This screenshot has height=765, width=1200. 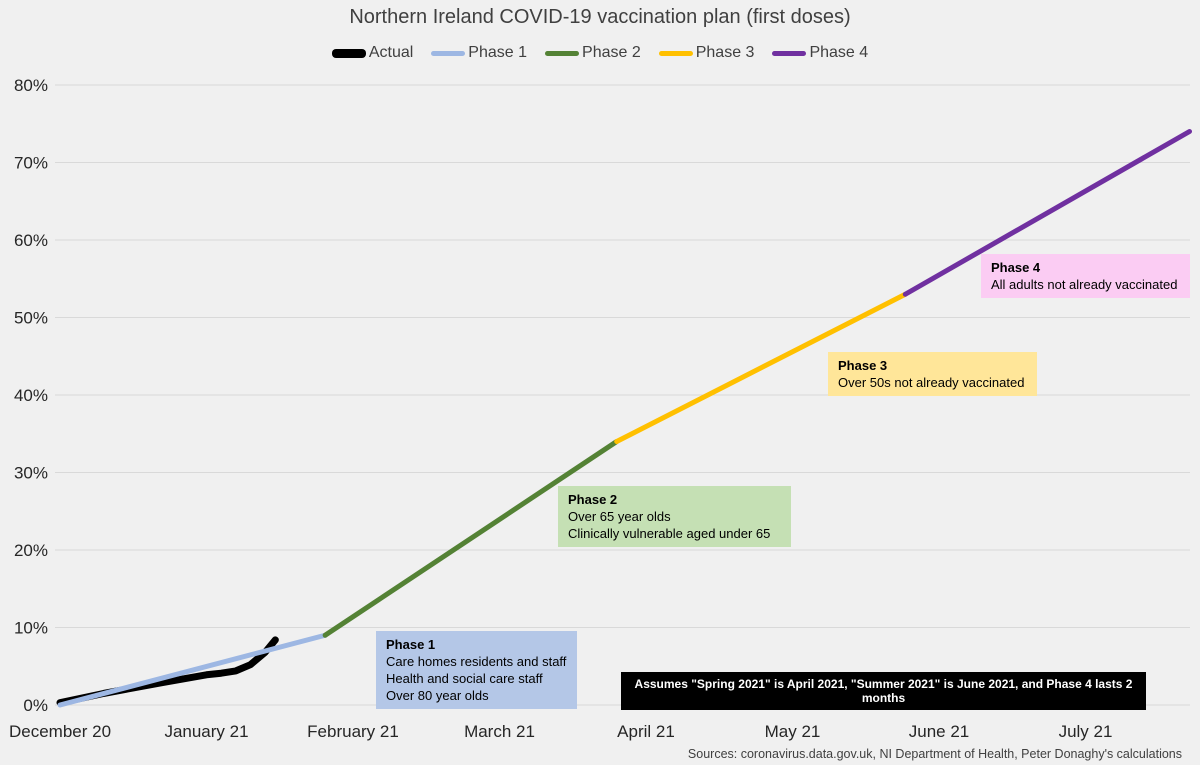 What do you see at coordinates (31, 628) in the screenshot?
I see `y-tick-label: 10%` at bounding box center [31, 628].